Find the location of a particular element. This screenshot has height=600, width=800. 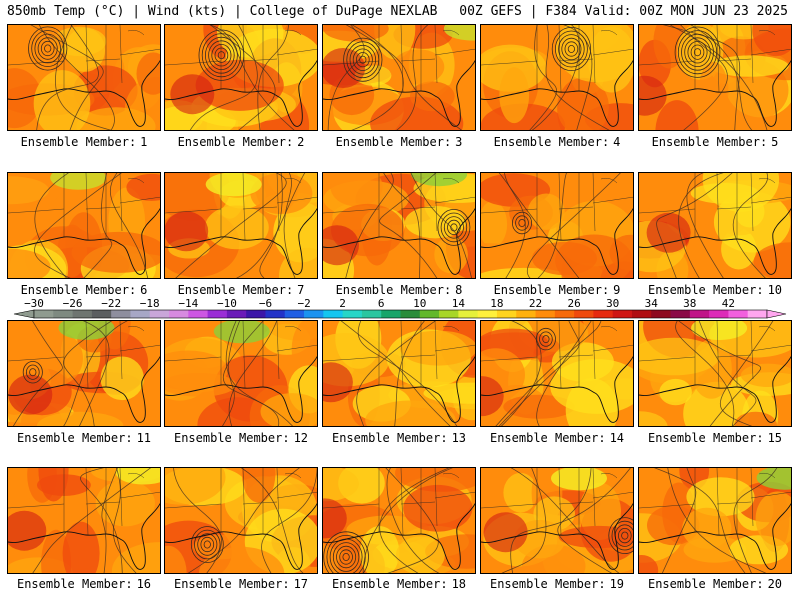

ensemble-member-caption: Ensemble Member: 2 is located at coordinates (241, 142).